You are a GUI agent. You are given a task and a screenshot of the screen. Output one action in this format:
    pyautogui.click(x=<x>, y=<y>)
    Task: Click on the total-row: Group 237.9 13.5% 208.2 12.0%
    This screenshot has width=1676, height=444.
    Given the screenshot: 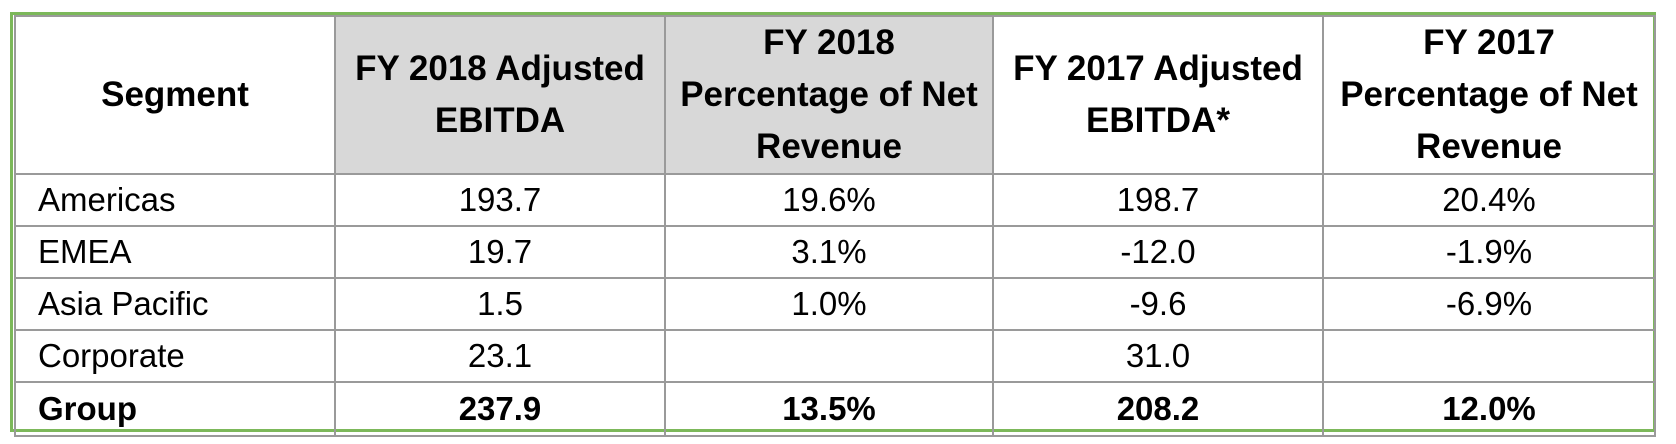 What is the action you would take?
    pyautogui.click(x=835, y=409)
    